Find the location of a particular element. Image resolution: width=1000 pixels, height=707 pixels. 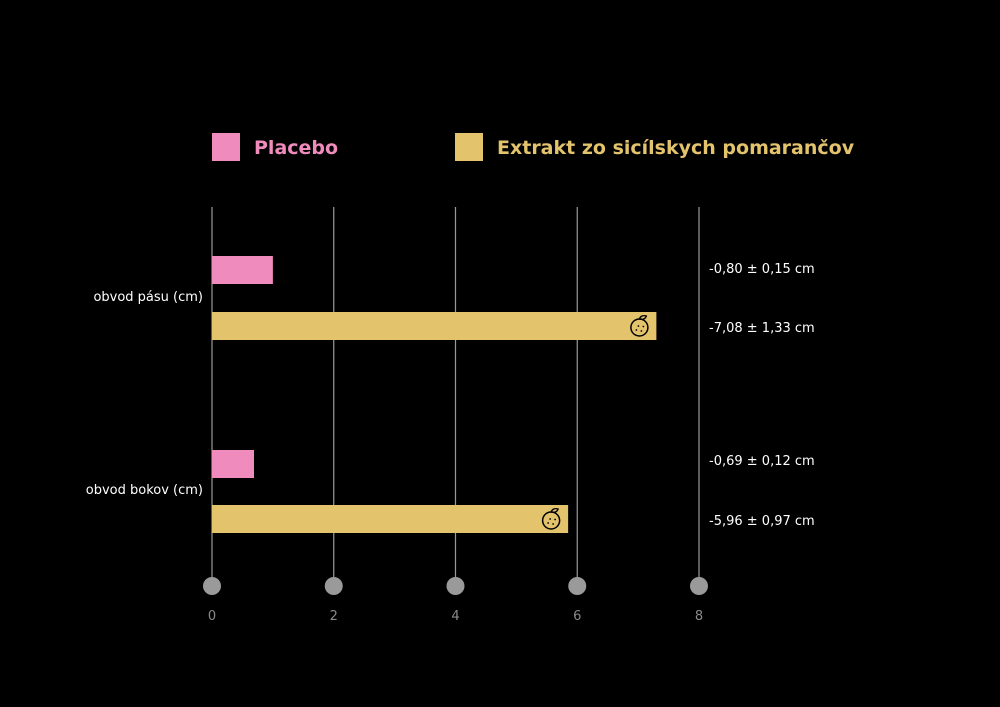

value-label-extrakt-waist: -7,08 ± 1,33 cm is located at coordinates (762, 328).